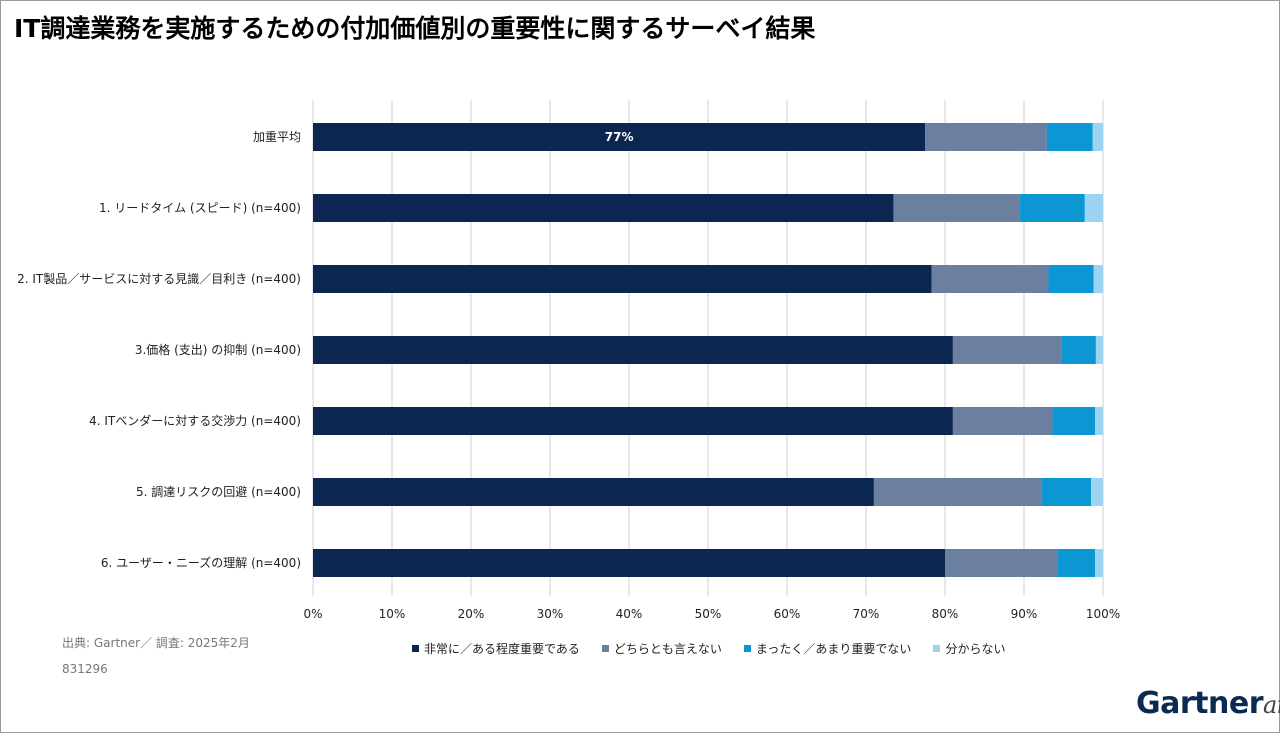  What do you see at coordinates (277, 137) in the screenshot?
I see `category-label: 加重平均` at bounding box center [277, 137].